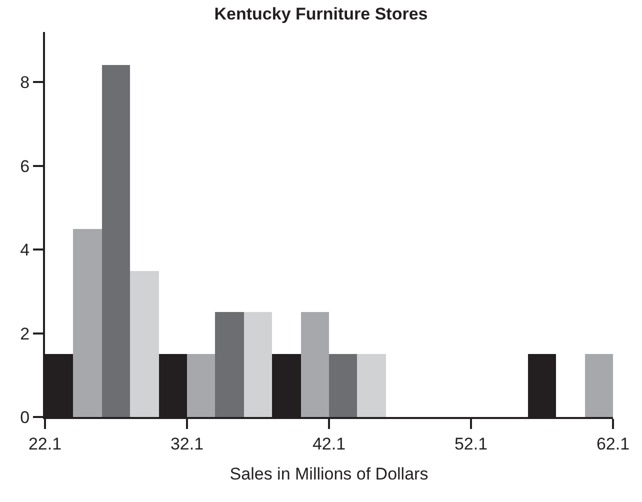 The height and width of the screenshot is (502, 642). What do you see at coordinates (25, 166) in the screenshot?
I see `y-tick-label: 6` at bounding box center [25, 166].